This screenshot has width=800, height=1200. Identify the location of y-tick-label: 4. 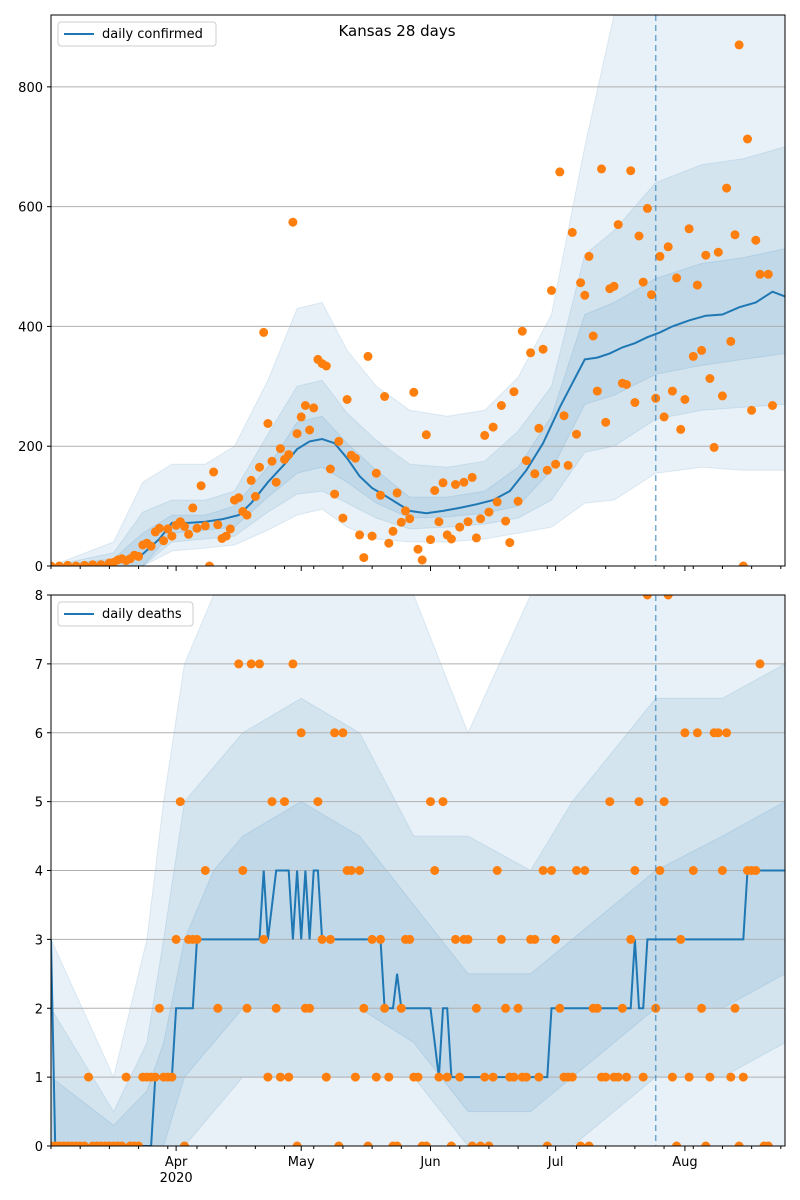
(39, 872).